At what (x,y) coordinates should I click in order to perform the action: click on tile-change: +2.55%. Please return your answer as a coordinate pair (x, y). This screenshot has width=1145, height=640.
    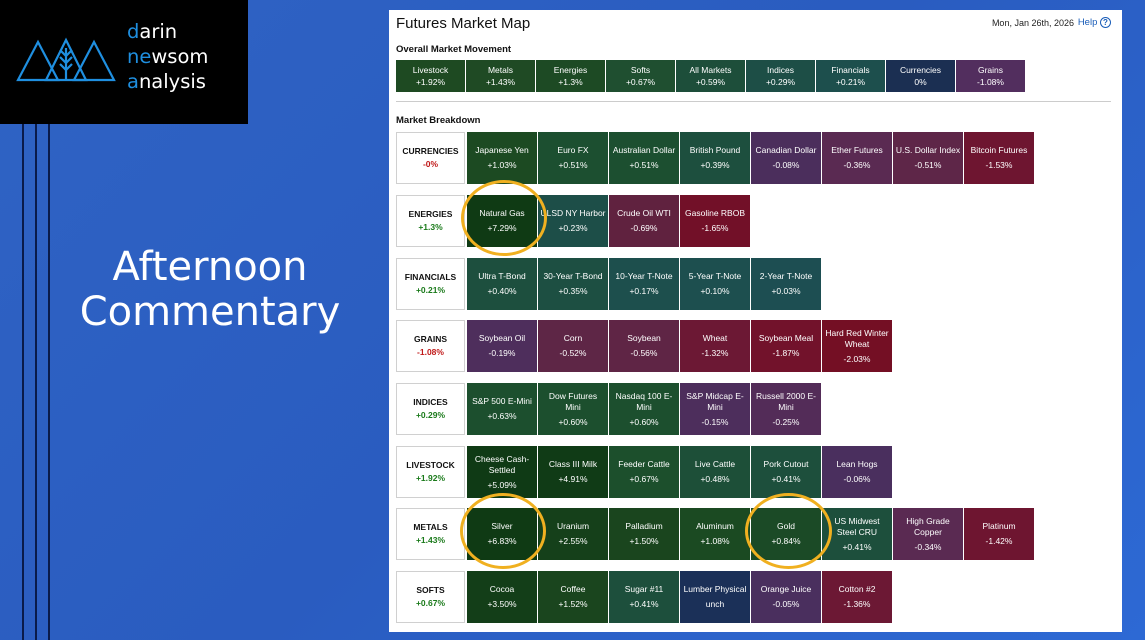
    Looking at the image, I should click on (573, 541).